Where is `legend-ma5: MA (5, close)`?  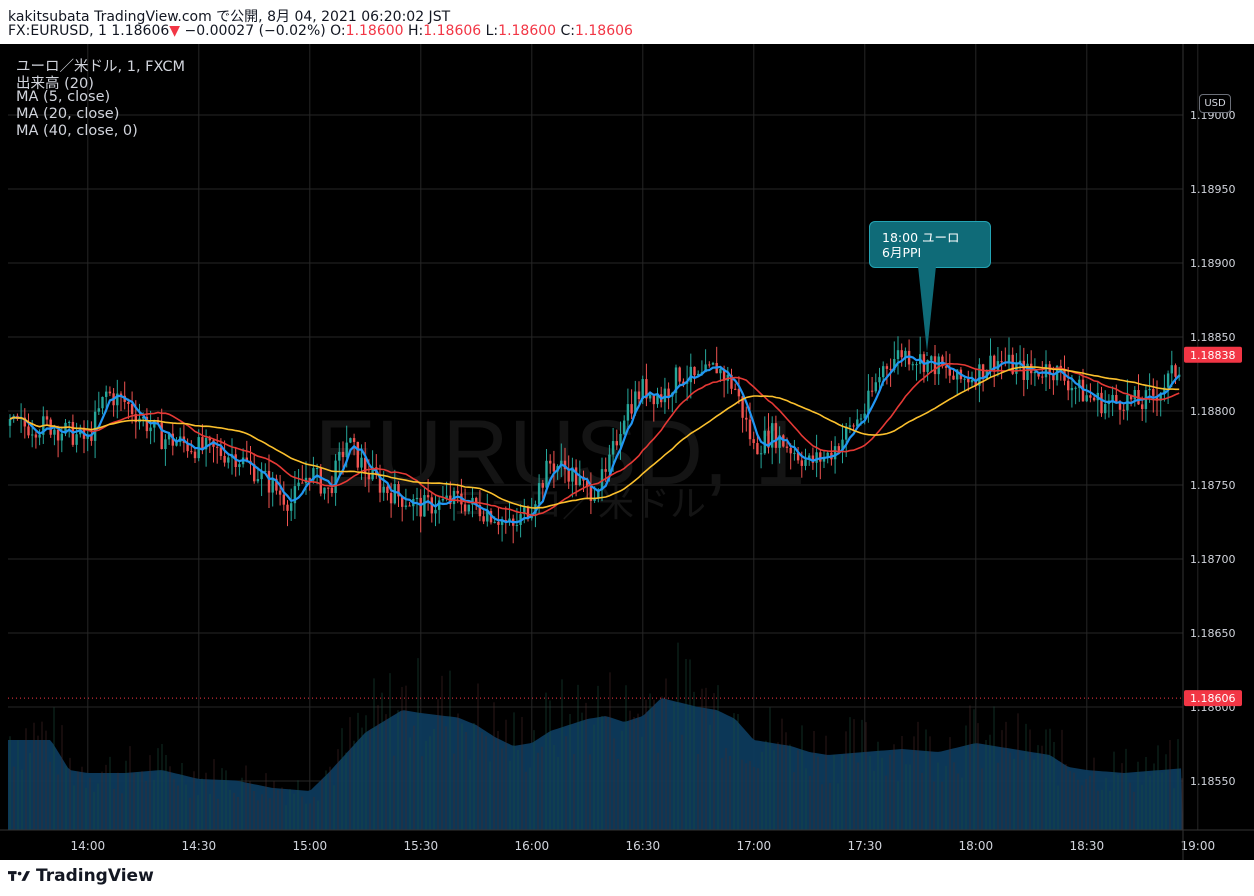 legend-ma5: MA (5, close) is located at coordinates (63, 97).